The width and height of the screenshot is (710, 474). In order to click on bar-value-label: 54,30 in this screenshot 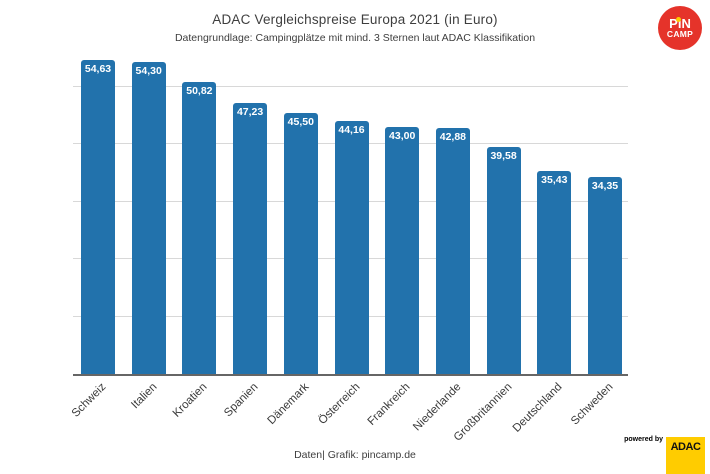, I will do `click(148, 71)`.